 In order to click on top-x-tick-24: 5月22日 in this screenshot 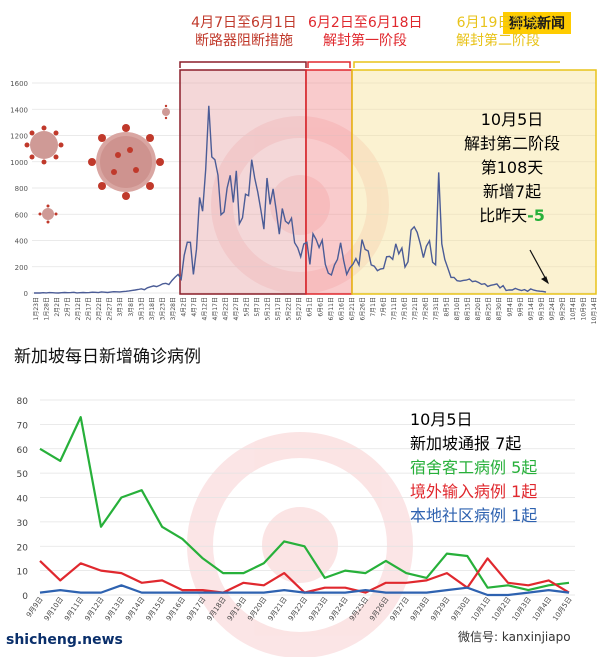, I will do `click(289, 308)`.